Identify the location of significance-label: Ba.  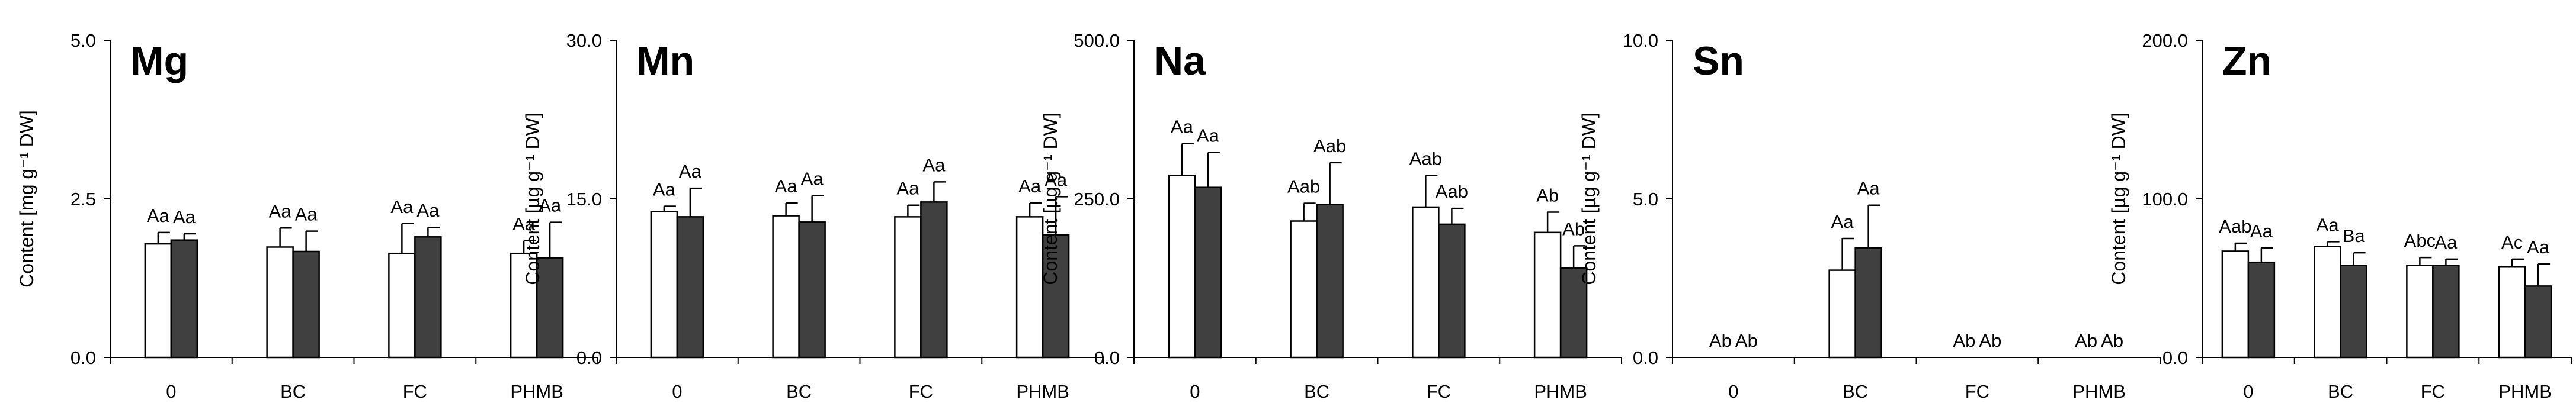
(2354, 236).